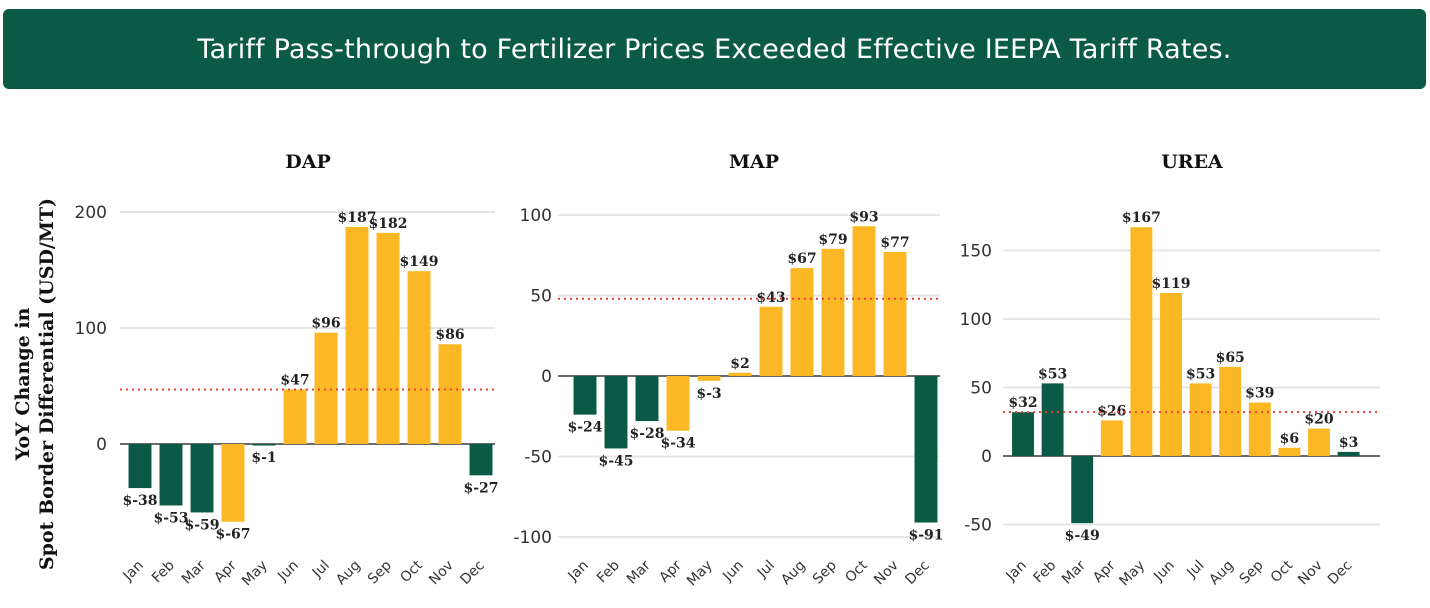 The height and width of the screenshot is (608, 1430). What do you see at coordinates (1022, 403) in the screenshot?
I see `data-label: $32` at bounding box center [1022, 403].